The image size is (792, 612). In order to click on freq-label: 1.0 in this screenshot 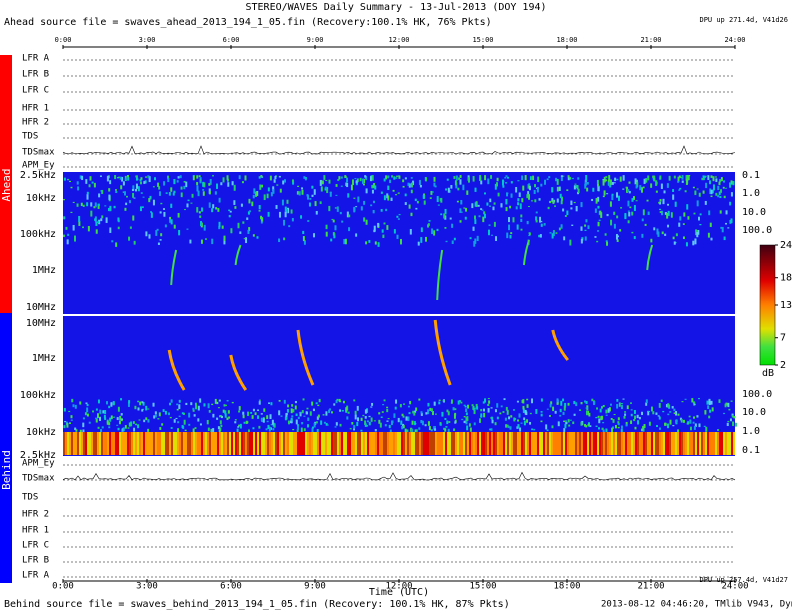, I will do `click(751, 193)`.